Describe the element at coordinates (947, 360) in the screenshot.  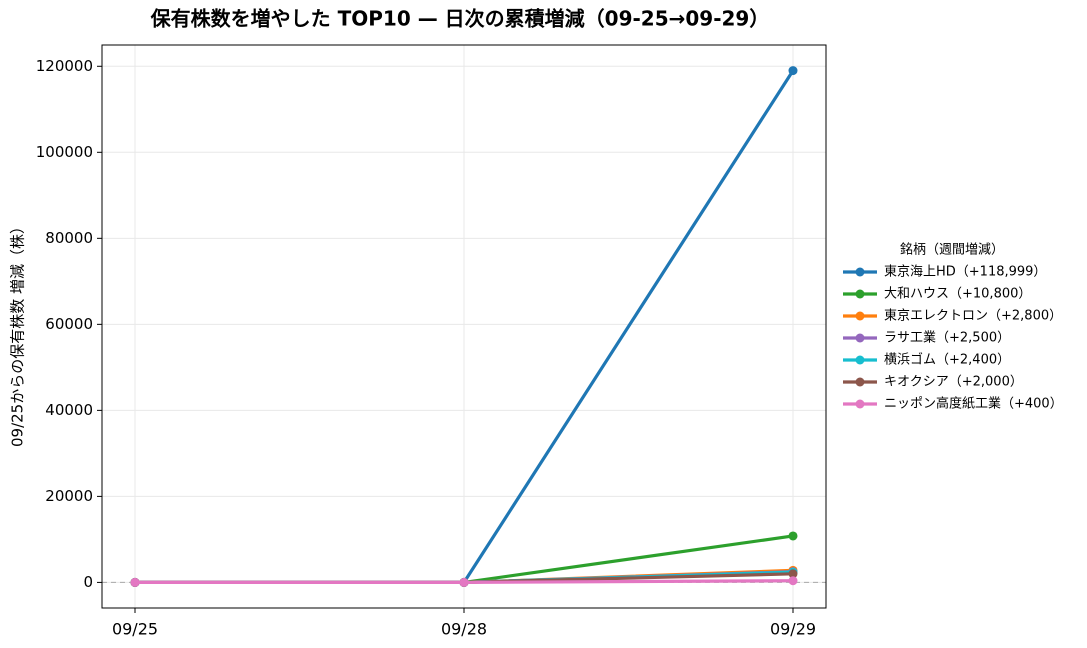
I see `legend-label: 横浜ゴム（+2,400）` at that location.